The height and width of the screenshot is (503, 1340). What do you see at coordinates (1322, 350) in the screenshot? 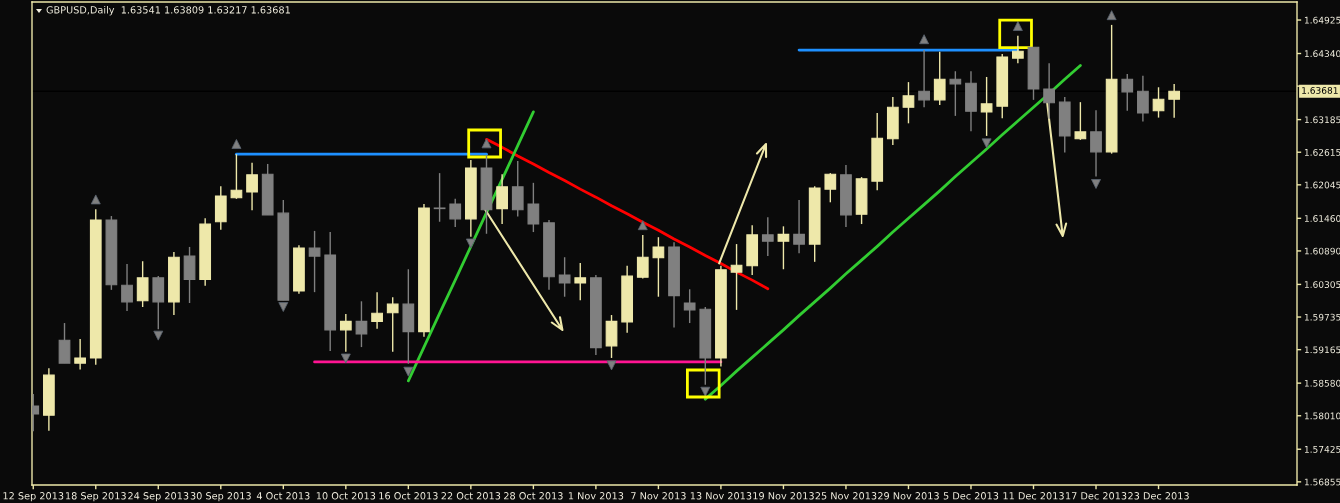
I see `y-tick-label: 1.59165` at bounding box center [1322, 350].